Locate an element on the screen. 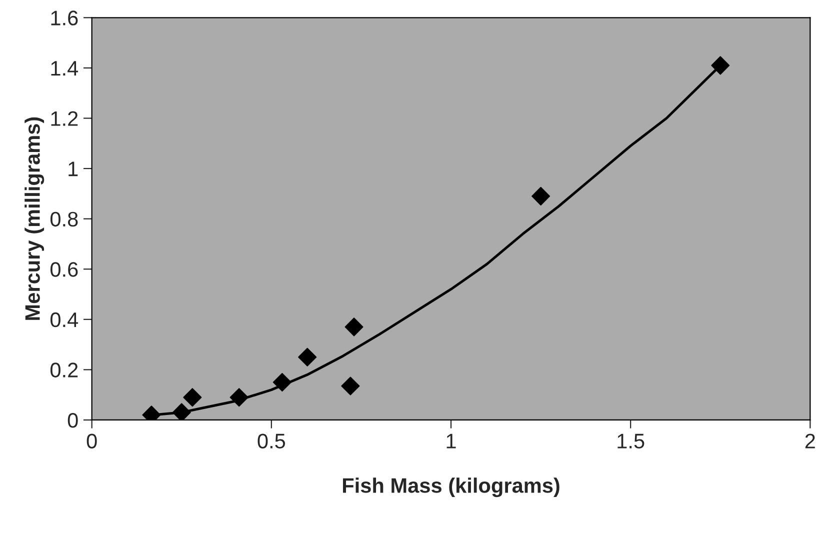 The width and height of the screenshot is (820, 535). y-tick-label: 0.2 is located at coordinates (64, 370).